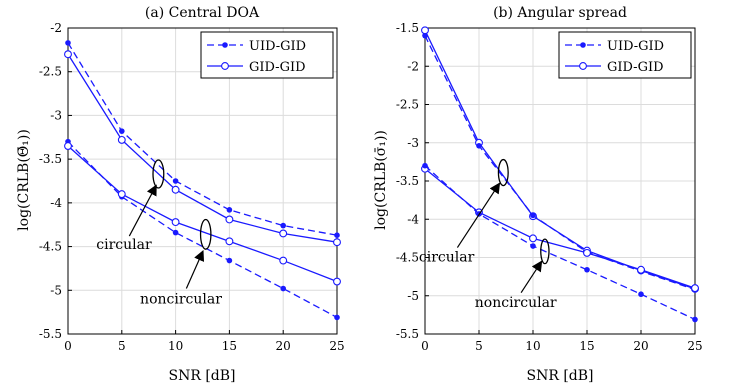  What do you see at coordinates (50, 159) in the screenshot?
I see `y-tick-label-a: -3.5` at bounding box center [50, 159].